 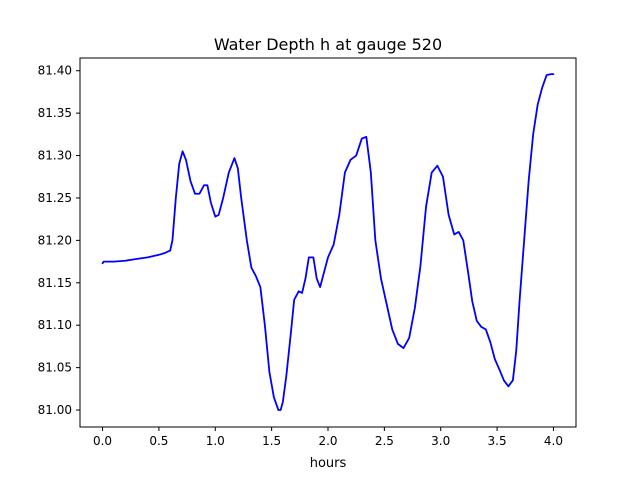 What do you see at coordinates (328, 44) in the screenshot?
I see `chart-title: Water Depth h at gauge 520` at bounding box center [328, 44].